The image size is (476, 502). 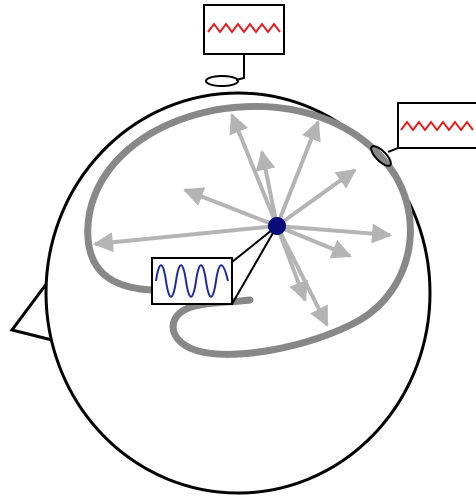 I want to click on source-waveform, so click(x=192, y=281).